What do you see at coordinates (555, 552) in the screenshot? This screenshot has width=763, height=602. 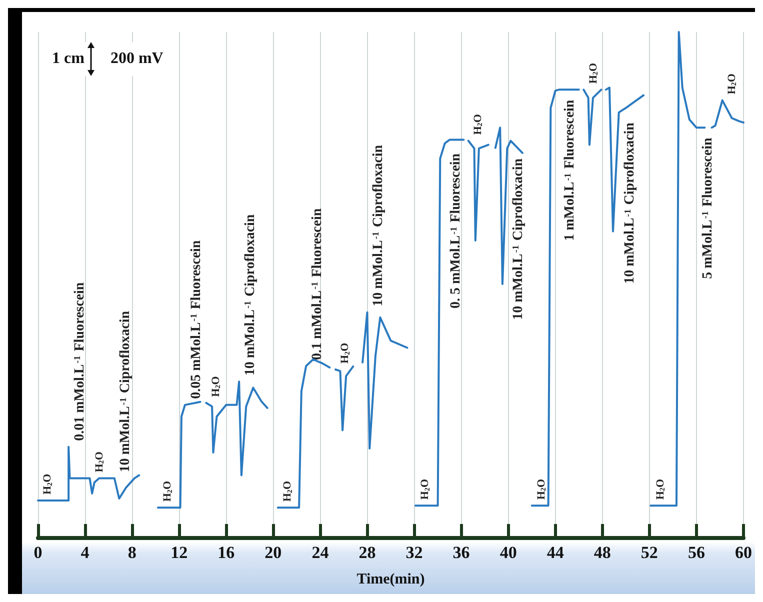 I see `x-tick-label: 44` at bounding box center [555, 552].